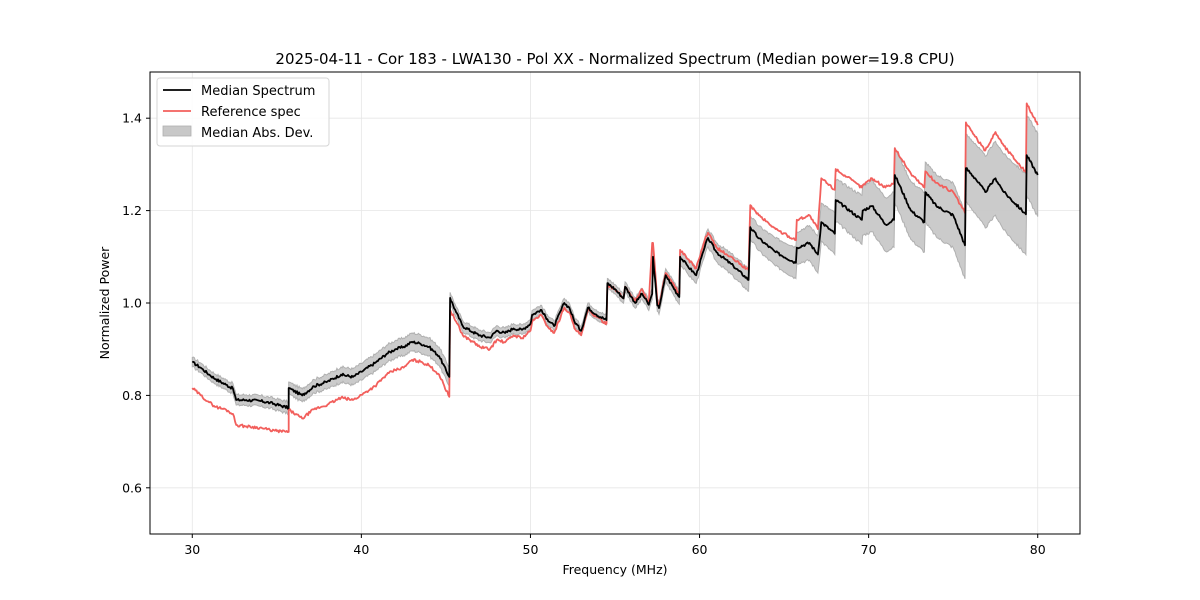 The width and height of the screenshot is (1200, 600). I want to click on x-tick-label: 50, so click(531, 549).